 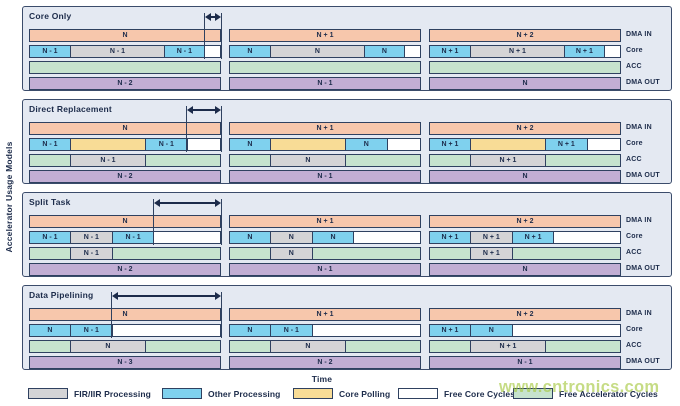 What do you see at coordinates (182, 393) in the screenshot?
I see `legend-swatch-other` at bounding box center [182, 393].